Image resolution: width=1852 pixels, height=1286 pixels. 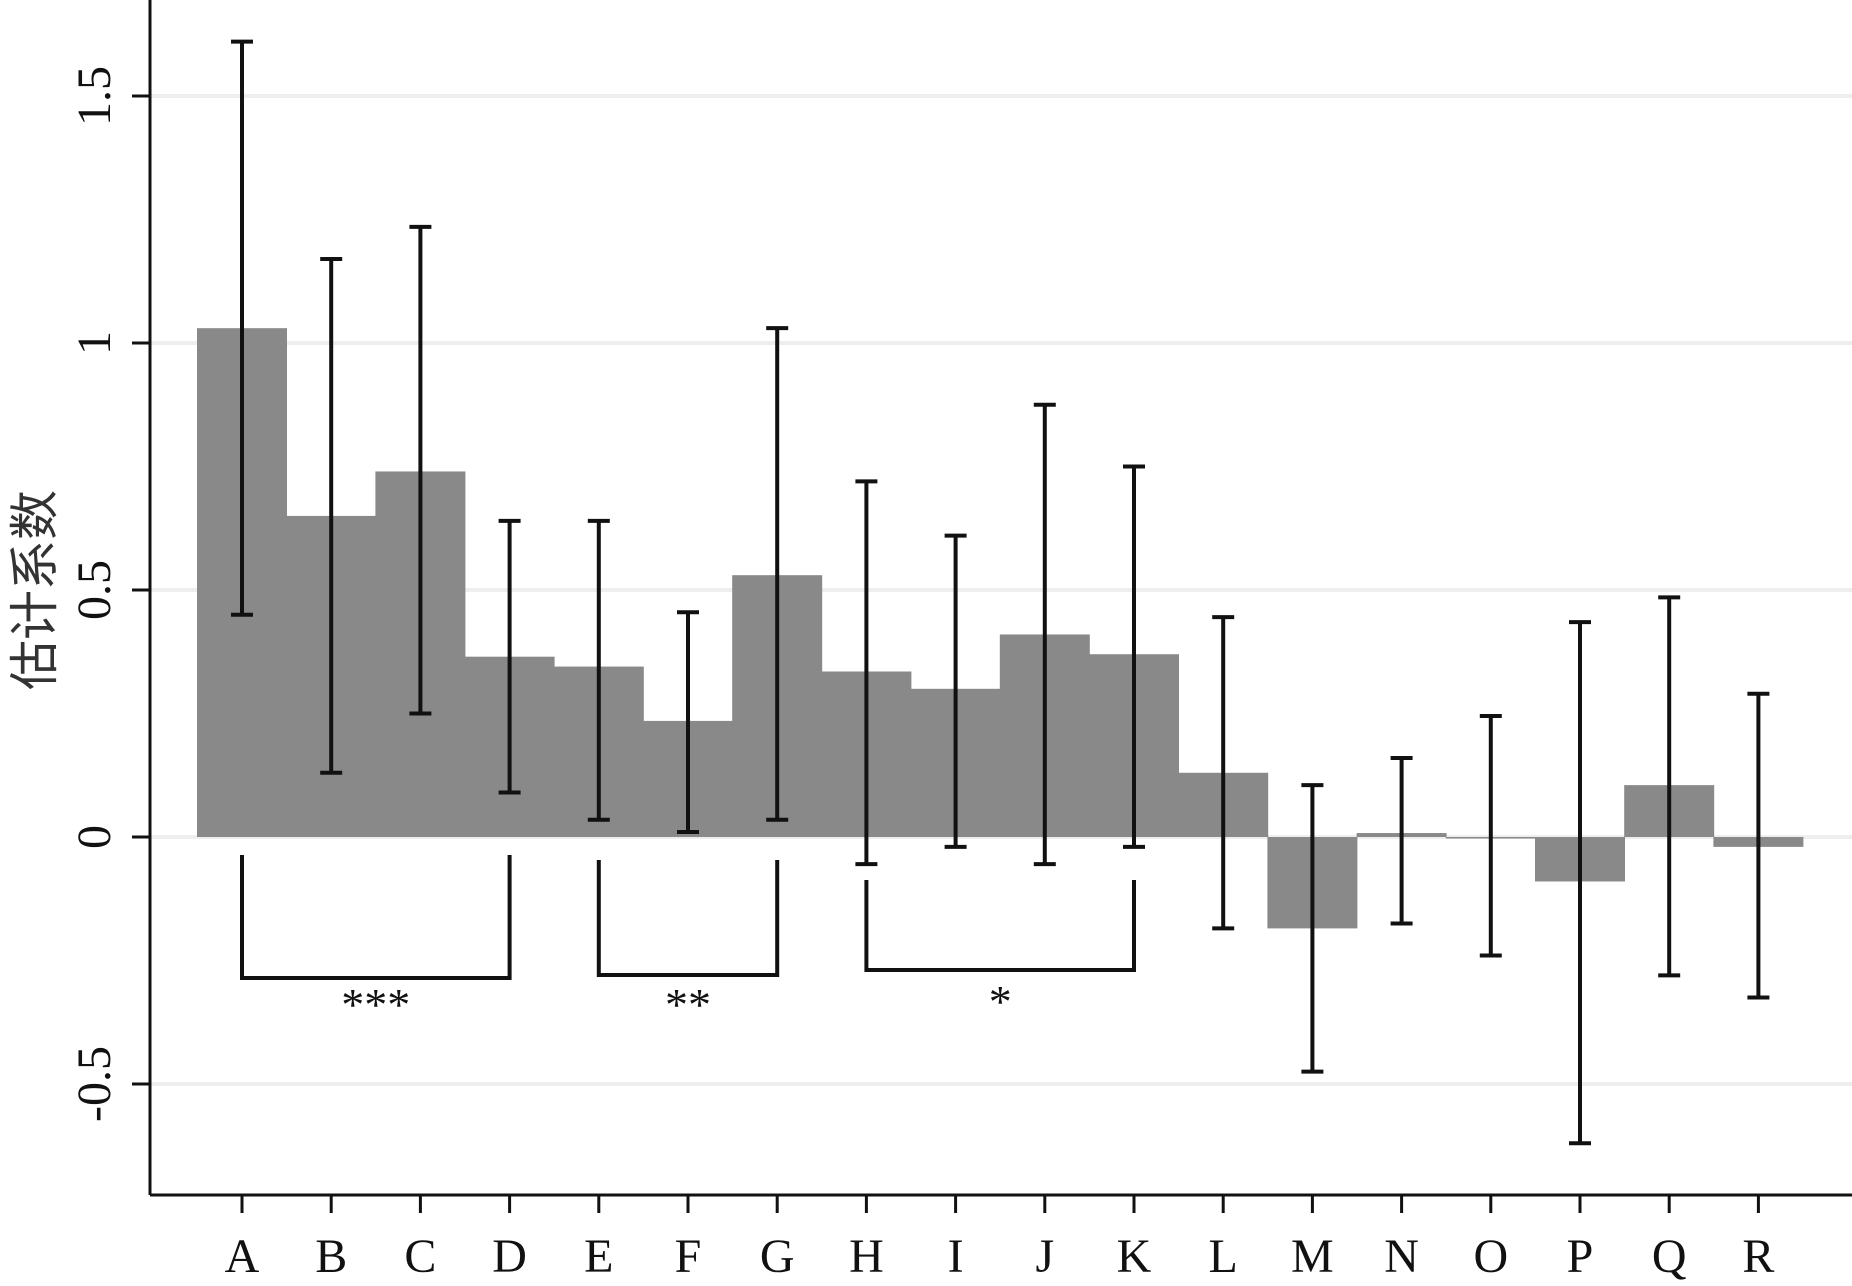 I want to click on error-bar-N, so click(x=1401, y=840).